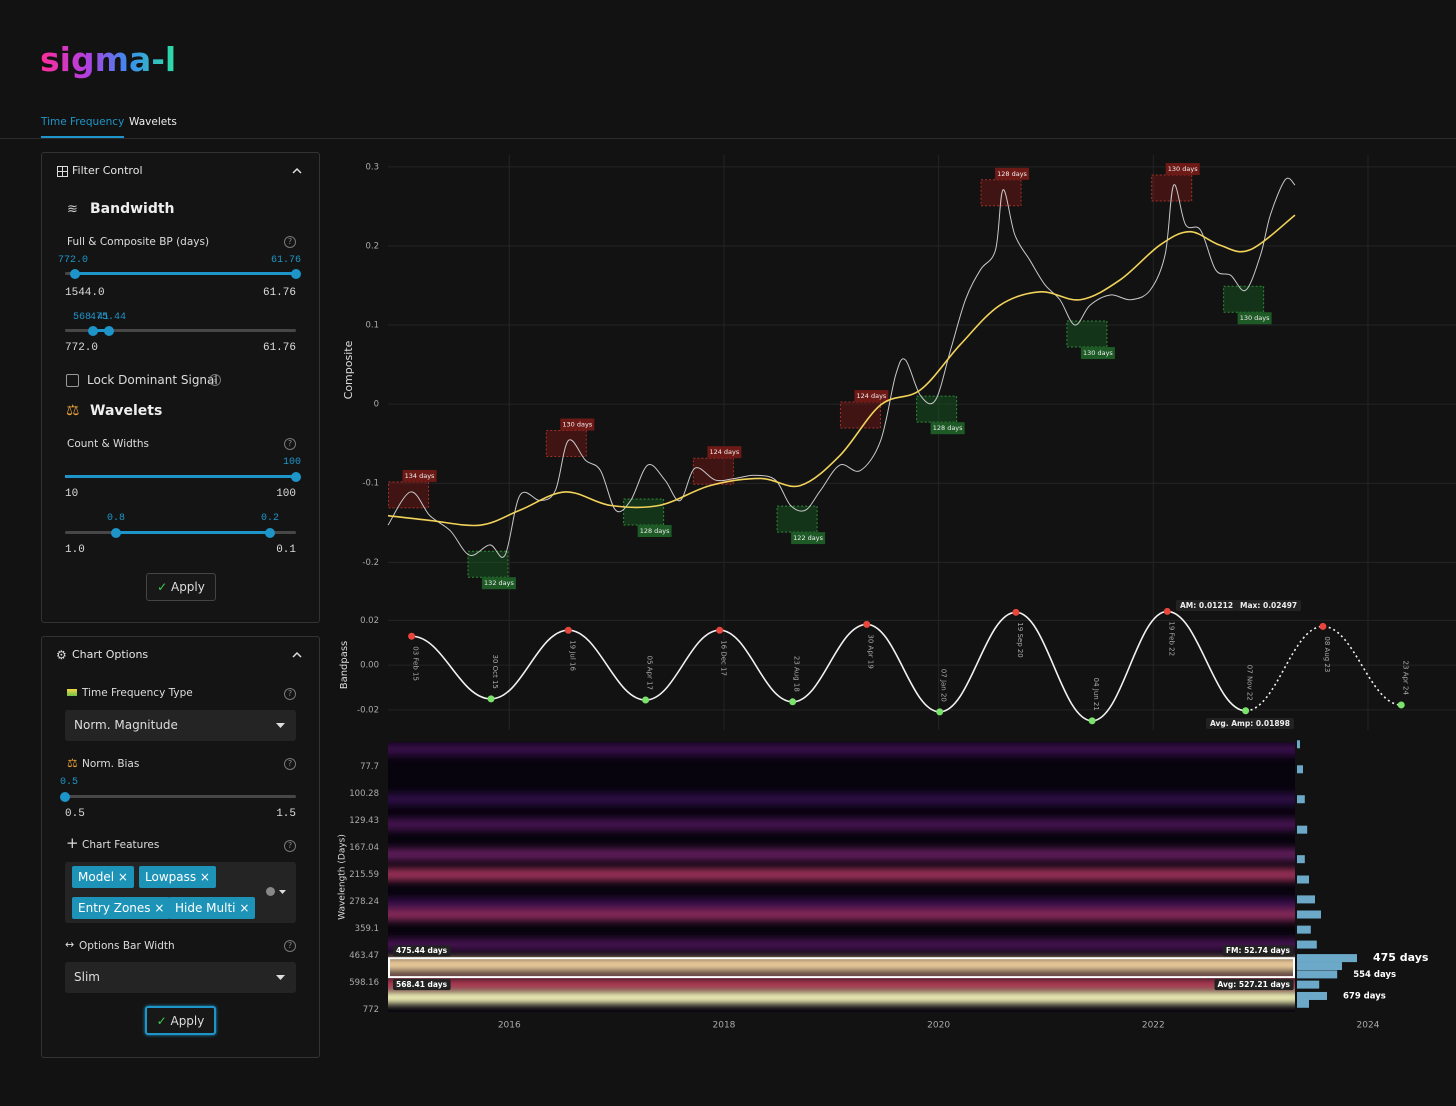 Image resolution: width=1456 pixels, height=1106 pixels. What do you see at coordinates (291, 462) in the screenshot?
I see `slider-value: 100` at bounding box center [291, 462].